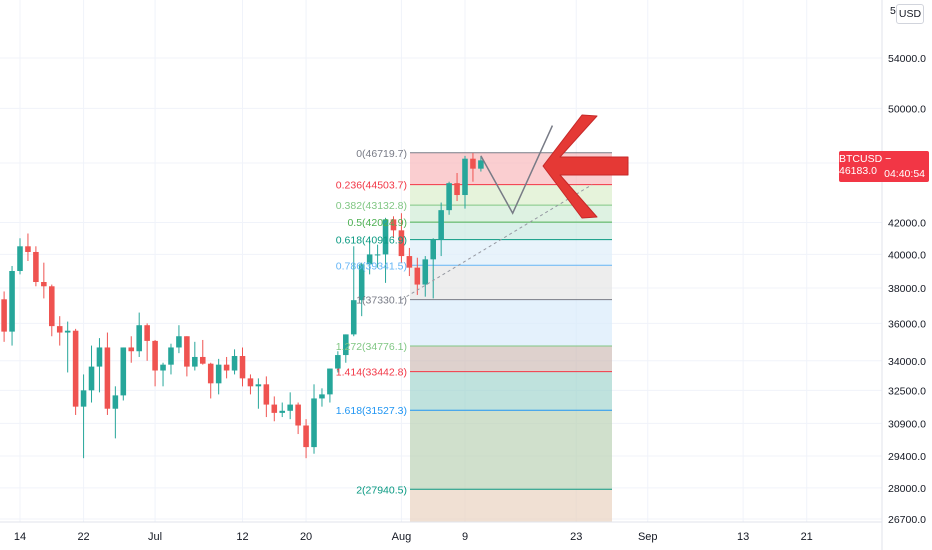  What do you see at coordinates (242, 537) in the screenshot?
I see `x-tick-label: 12` at bounding box center [242, 537].